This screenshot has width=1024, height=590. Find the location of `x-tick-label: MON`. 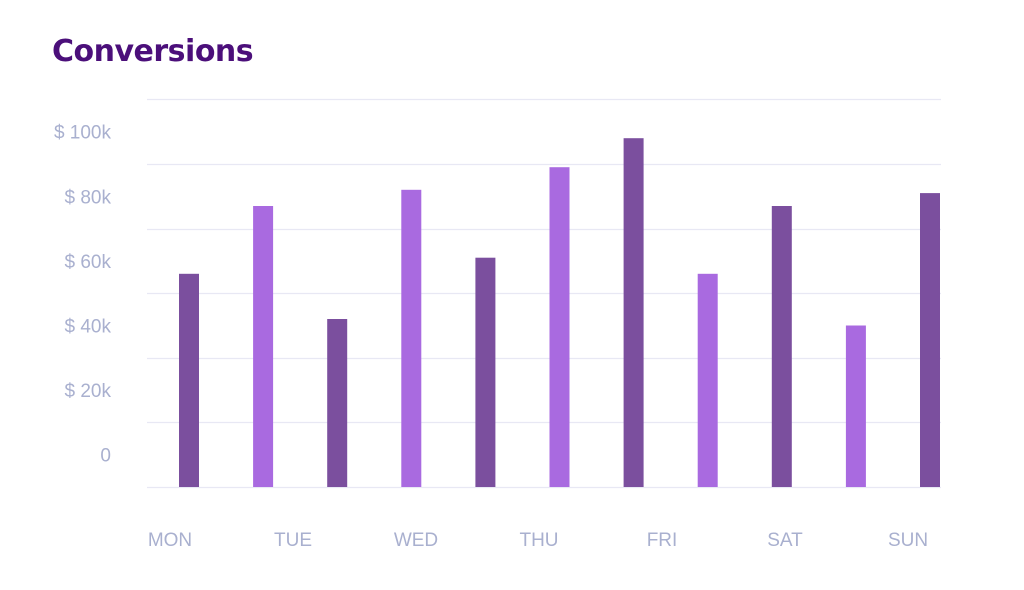

x-tick-label: MON is located at coordinates (170, 540).